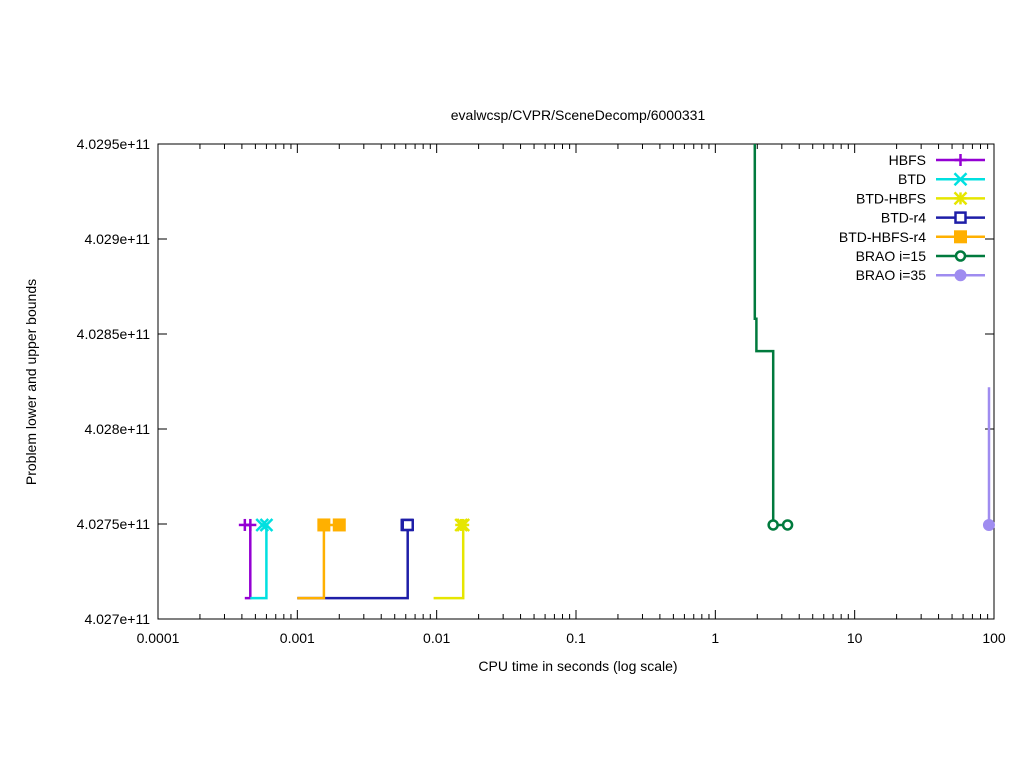 The image size is (1024, 773). What do you see at coordinates (114, 334) in the screenshot?
I see `y-tick-label: 4.0285e+11` at bounding box center [114, 334].